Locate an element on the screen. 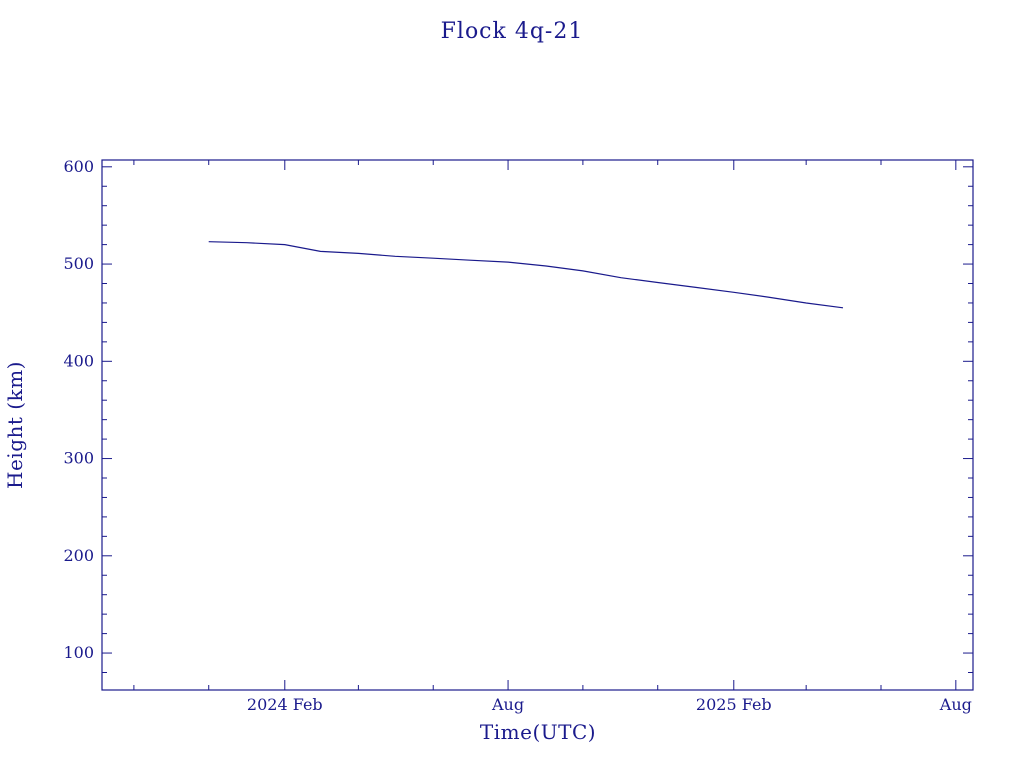 This screenshot has width=1024, height=768. y-tick-label: 200 is located at coordinates (78, 555).